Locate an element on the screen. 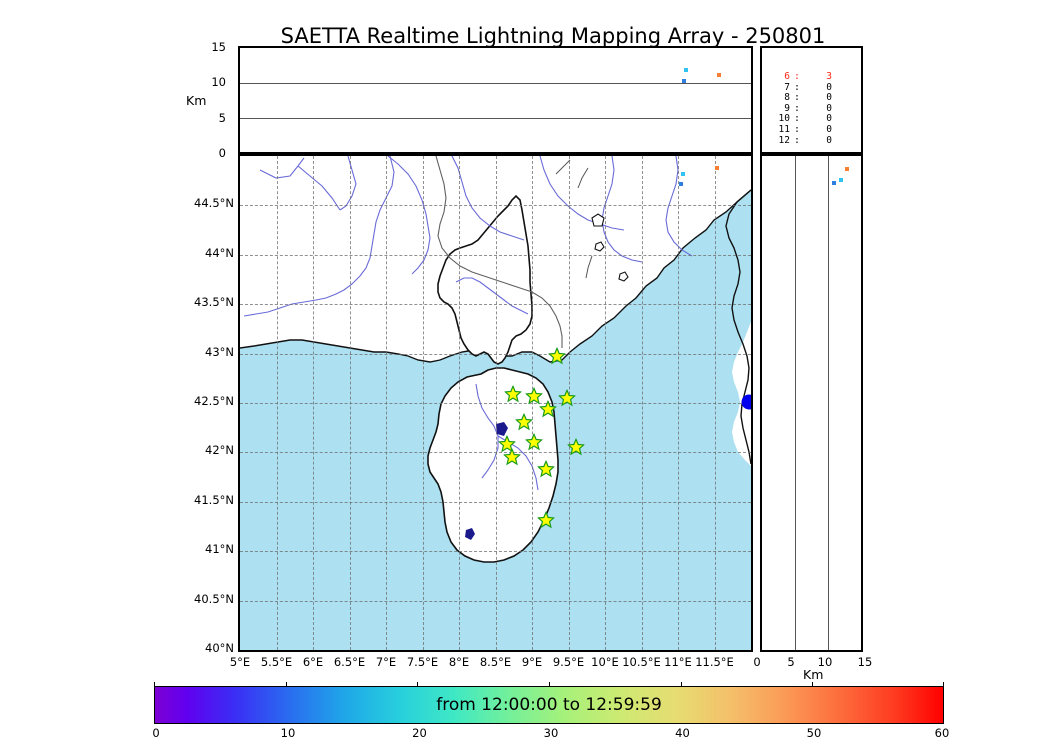  blue-dot-marker is located at coordinates (746, 402).